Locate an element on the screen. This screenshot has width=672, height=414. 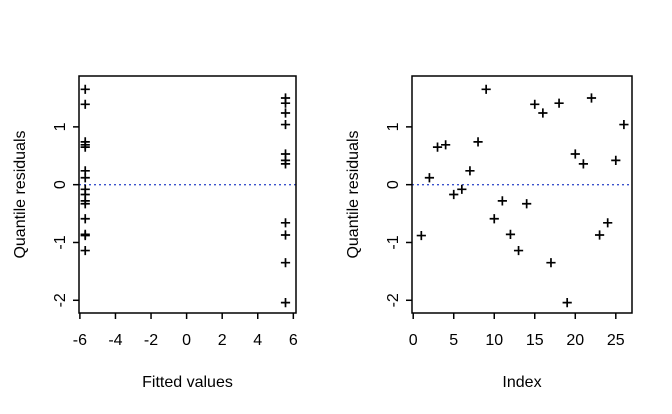
x-axis-tick-label: 2 is located at coordinates (222, 340).